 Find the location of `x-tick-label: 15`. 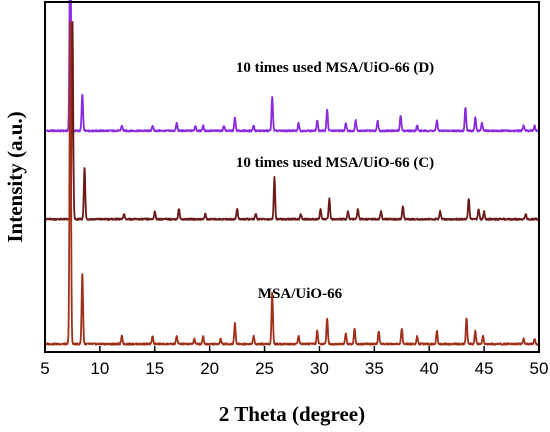

x-tick-label: 15 is located at coordinates (154, 368).